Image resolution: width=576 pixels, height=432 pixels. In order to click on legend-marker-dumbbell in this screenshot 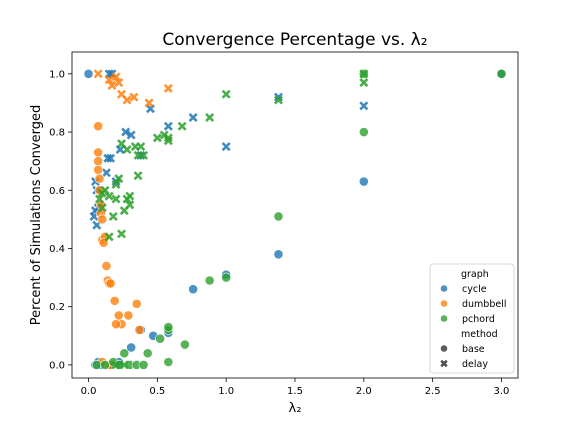, I will do `click(444, 303)`.